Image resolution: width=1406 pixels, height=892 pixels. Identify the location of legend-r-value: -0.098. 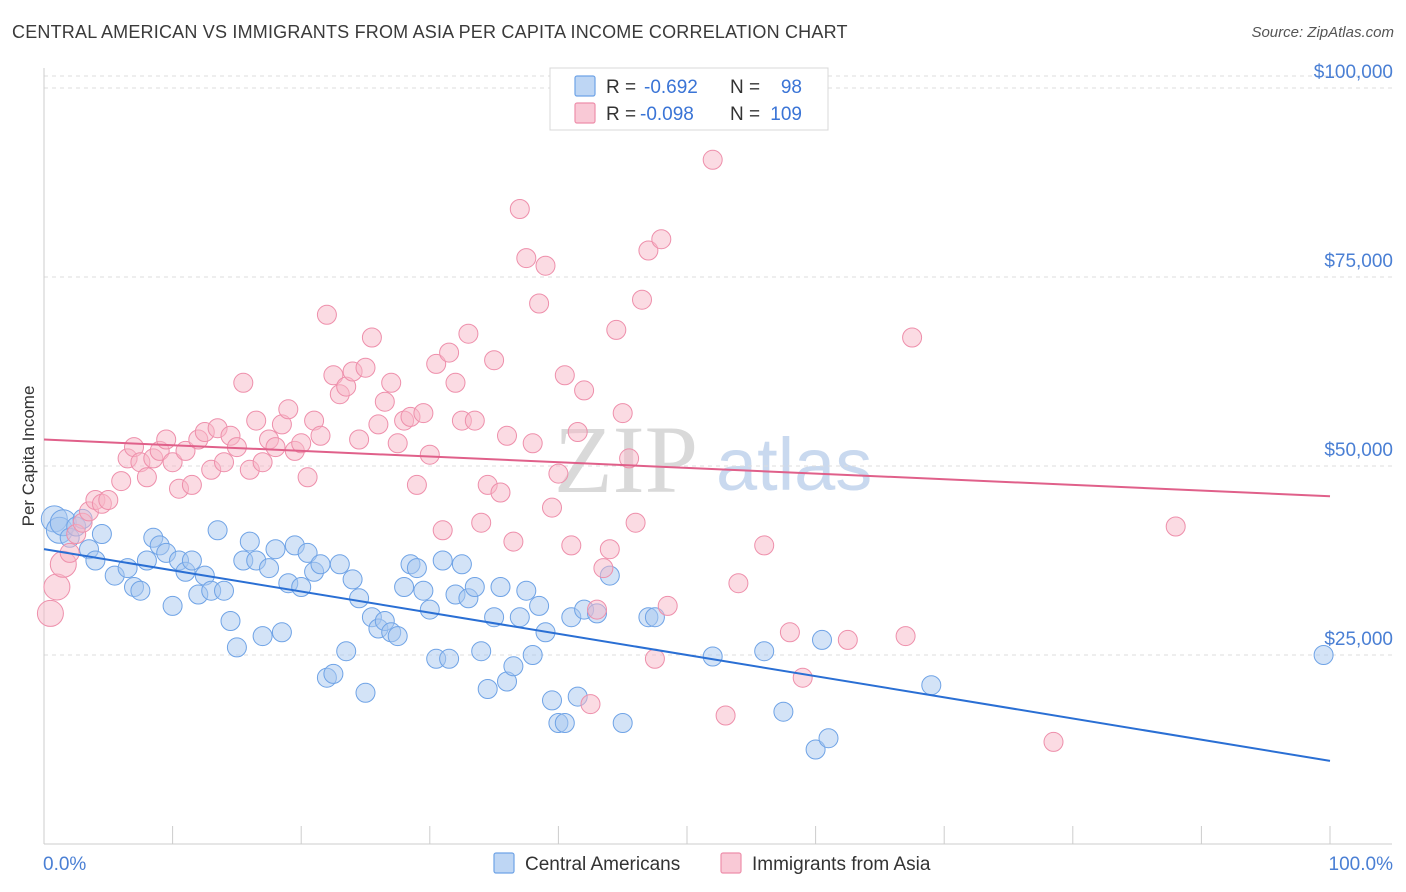
(667, 114).